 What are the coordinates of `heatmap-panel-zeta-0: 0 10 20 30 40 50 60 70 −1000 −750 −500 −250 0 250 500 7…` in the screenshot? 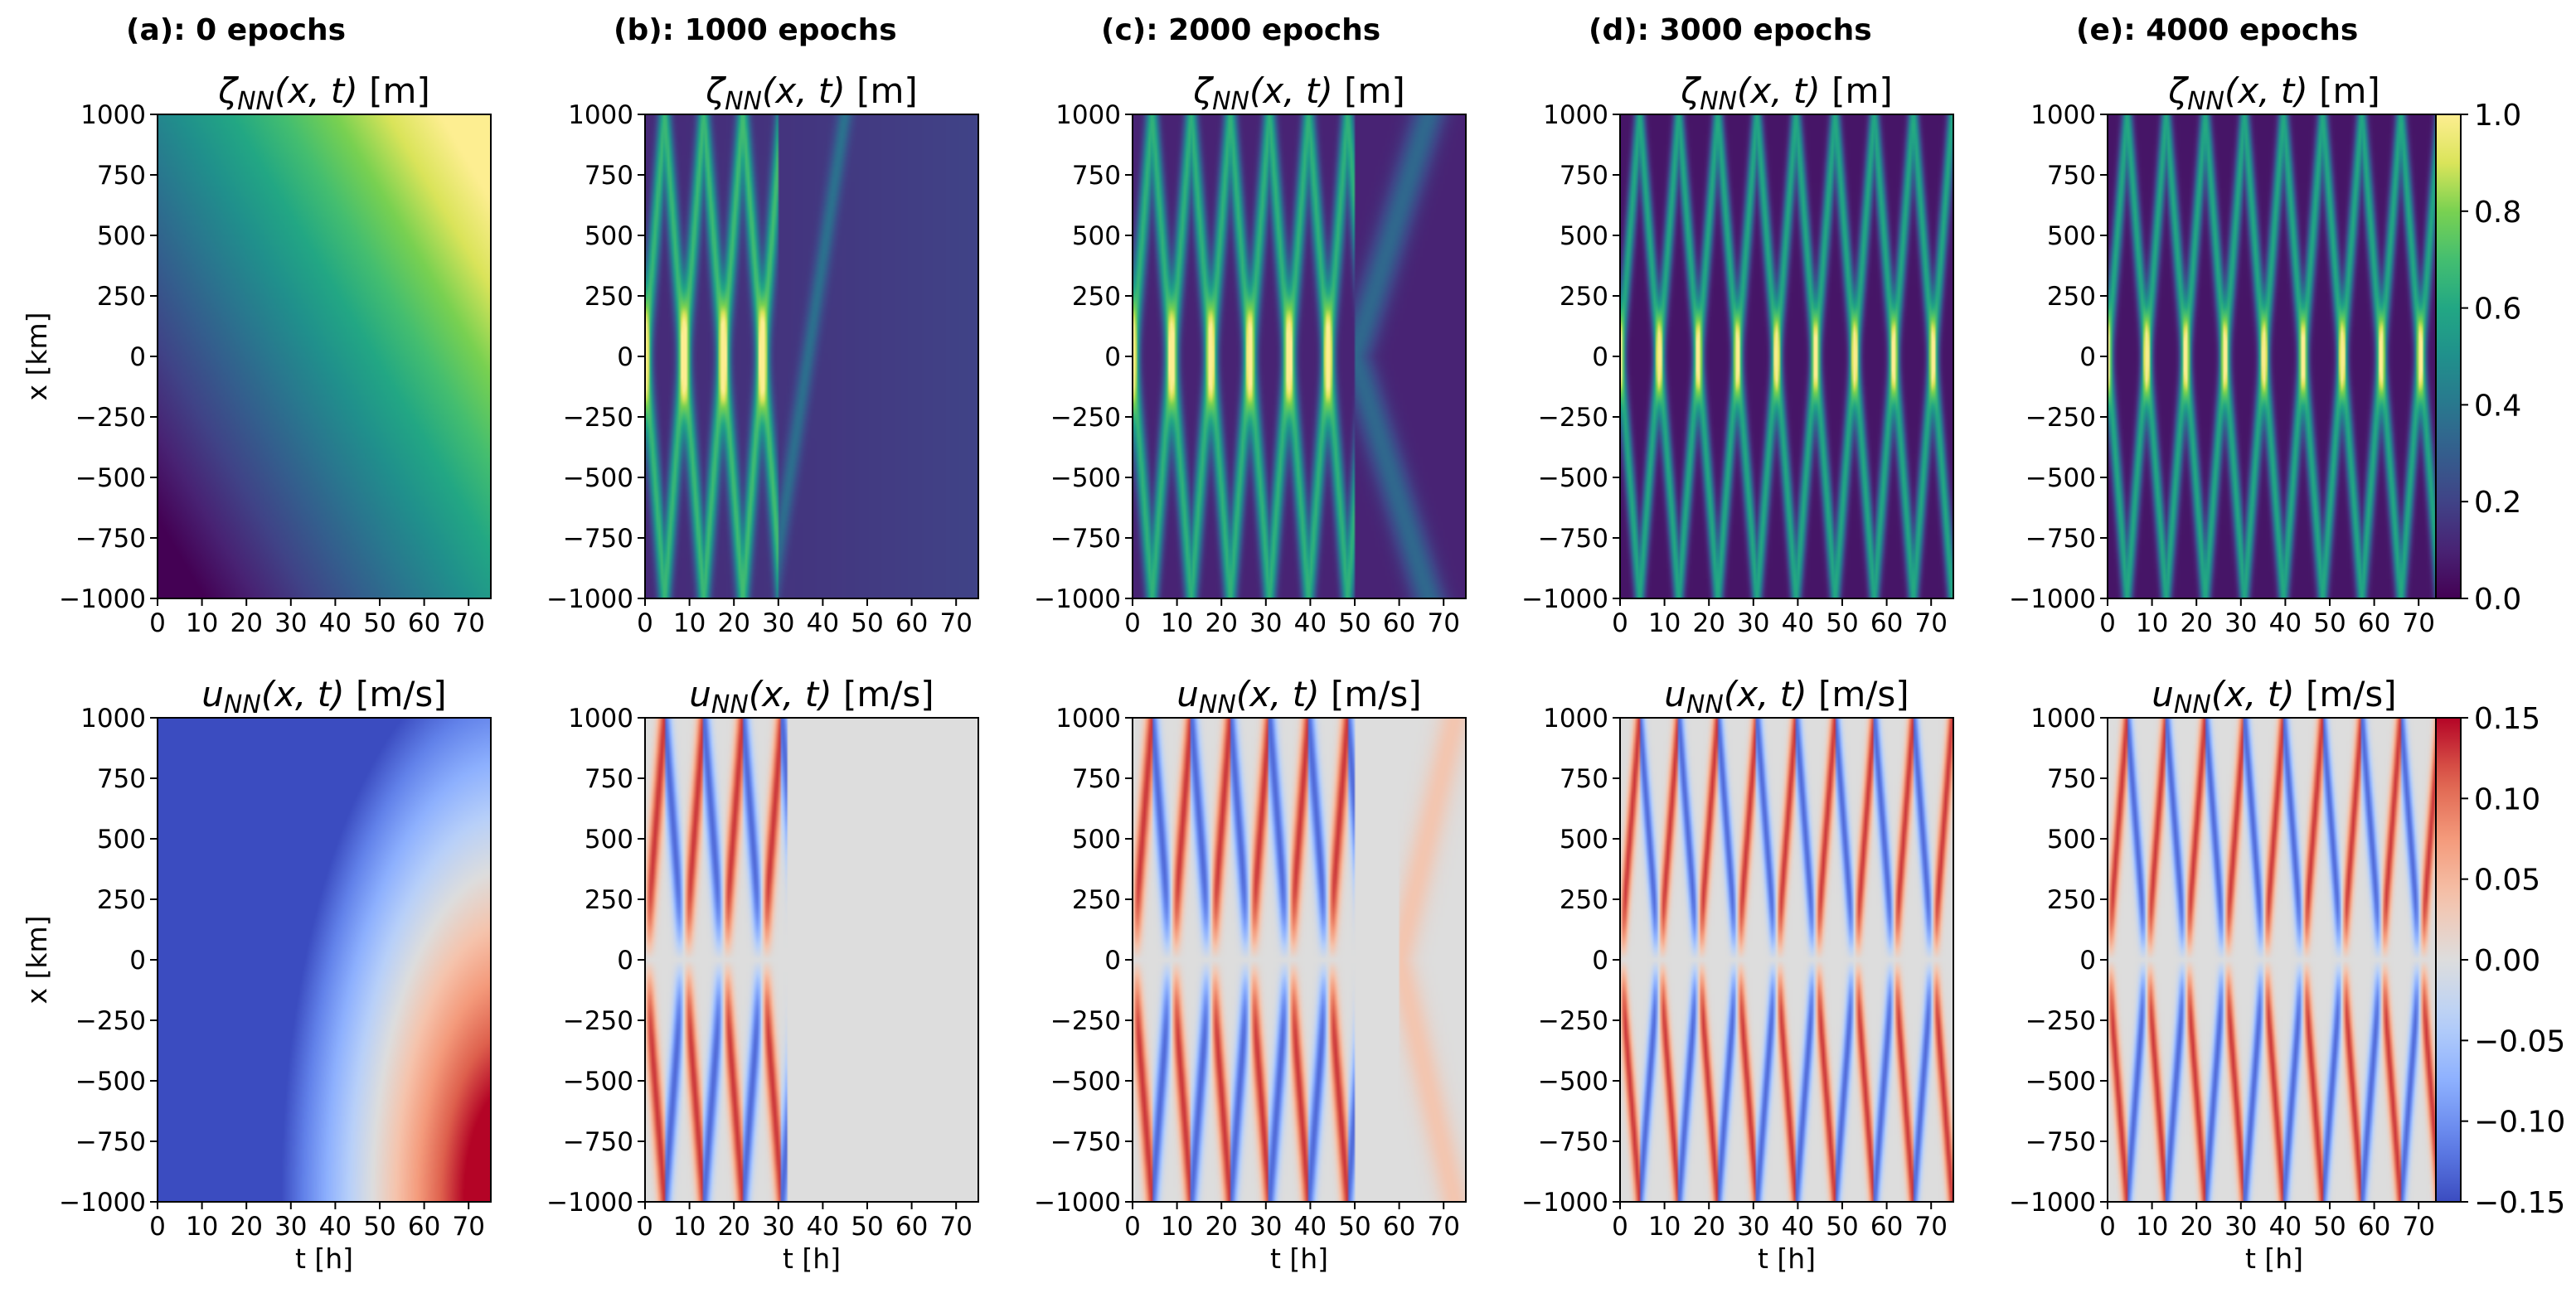 It's located at (256, 369).